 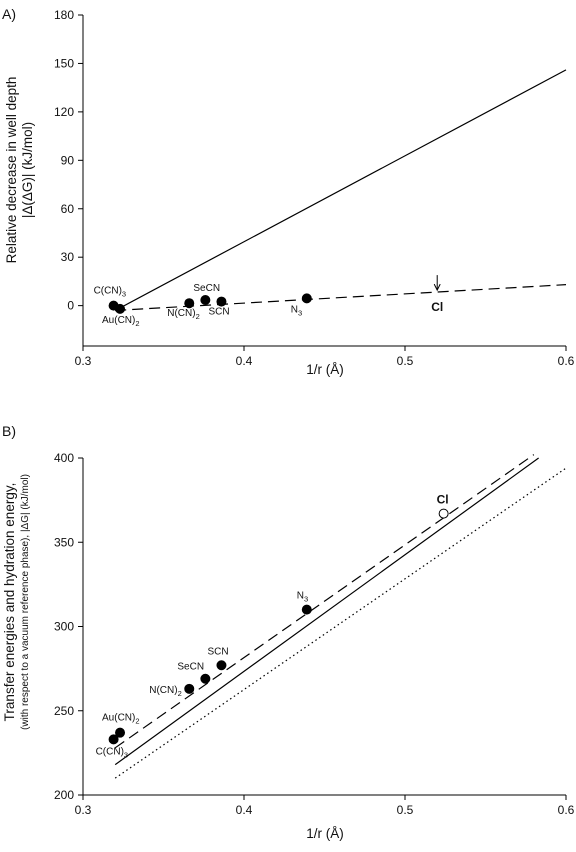 I want to click on panel-b-y-tick-label: 200, so click(x=64, y=795).